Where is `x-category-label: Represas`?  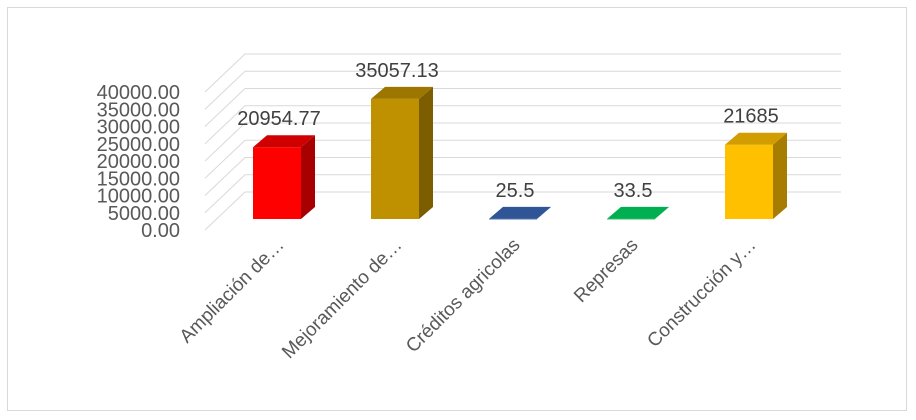
x-category-label: Represas is located at coordinates (606, 271).